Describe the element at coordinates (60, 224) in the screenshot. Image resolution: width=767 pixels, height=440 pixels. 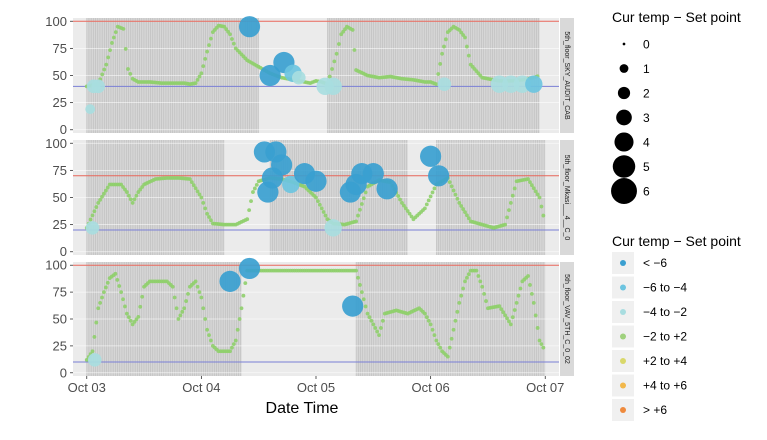
I see `y-tick-label: 25` at that location.